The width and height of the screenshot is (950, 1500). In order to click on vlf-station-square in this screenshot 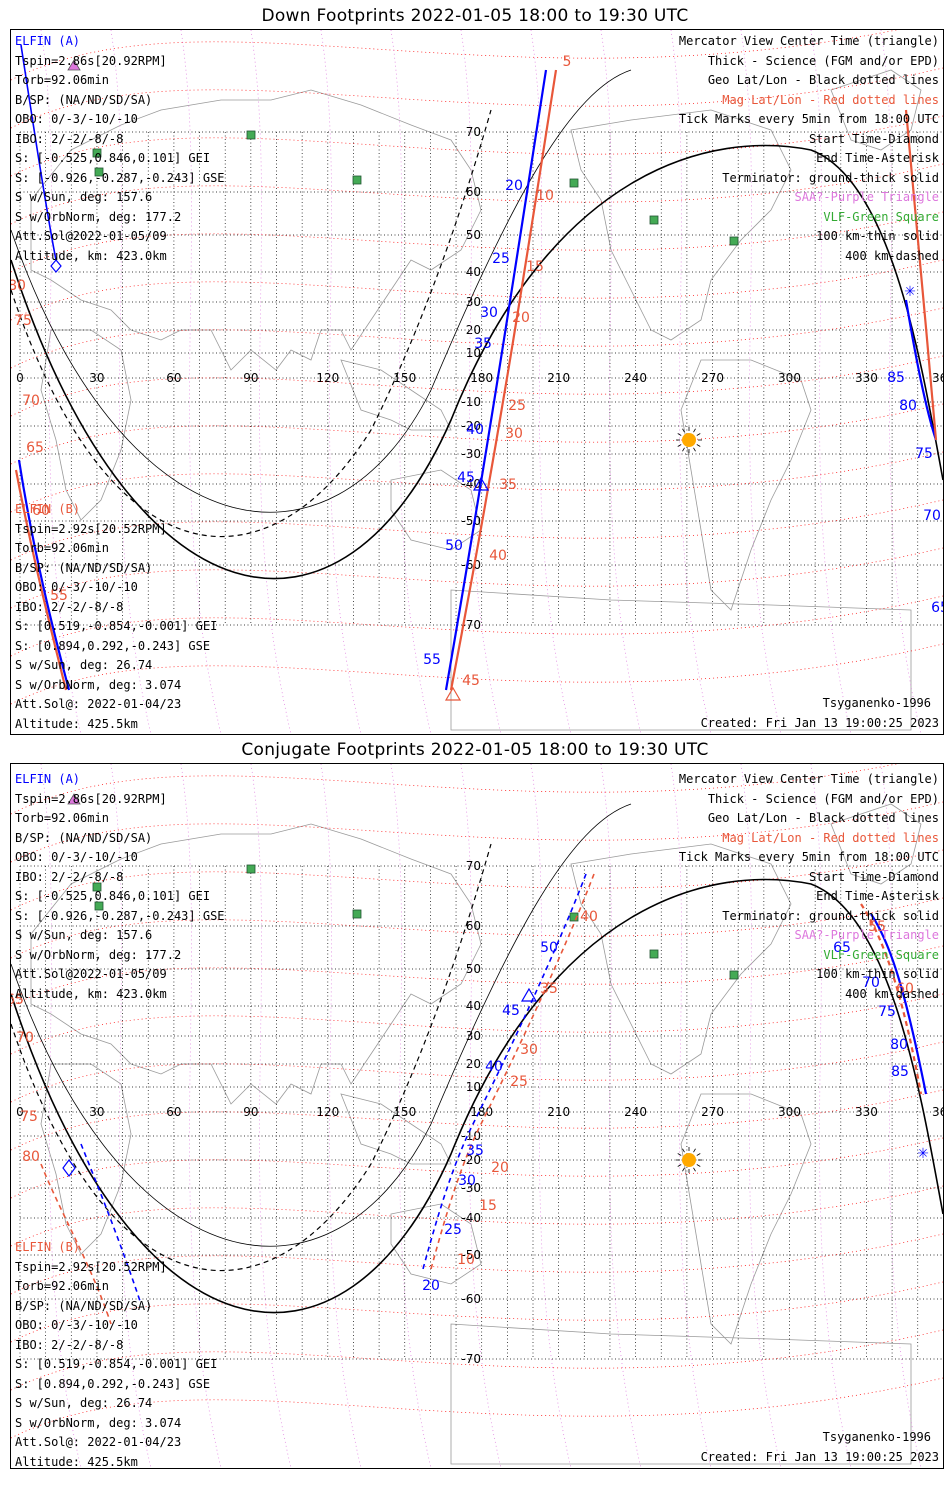, I will do `click(97, 153)`.